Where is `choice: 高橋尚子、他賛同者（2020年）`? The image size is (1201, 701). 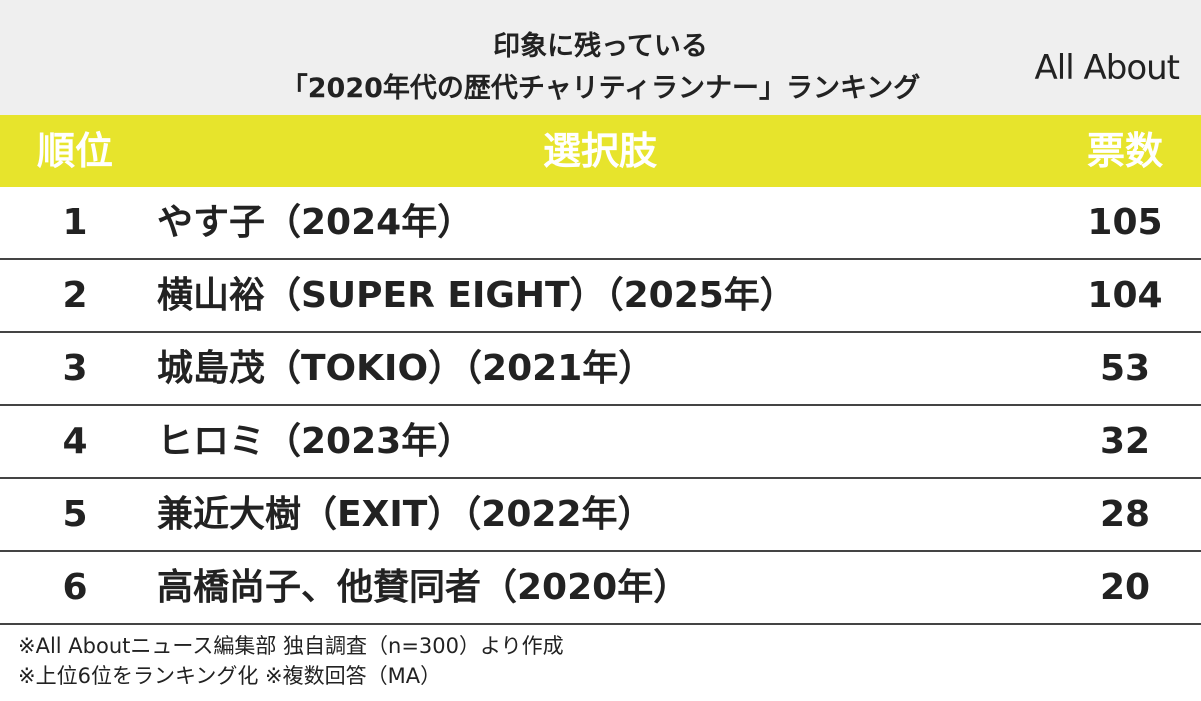
choice: 高橋尚子、他賛同者（2020年） is located at coordinates (423, 587).